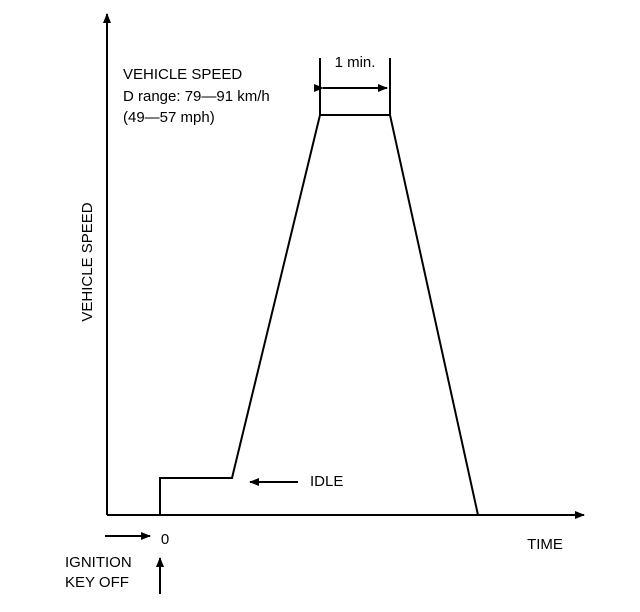  What do you see at coordinates (87, 261) in the screenshot?
I see `y-axis-label: VEHICLE SPEED` at bounding box center [87, 261].